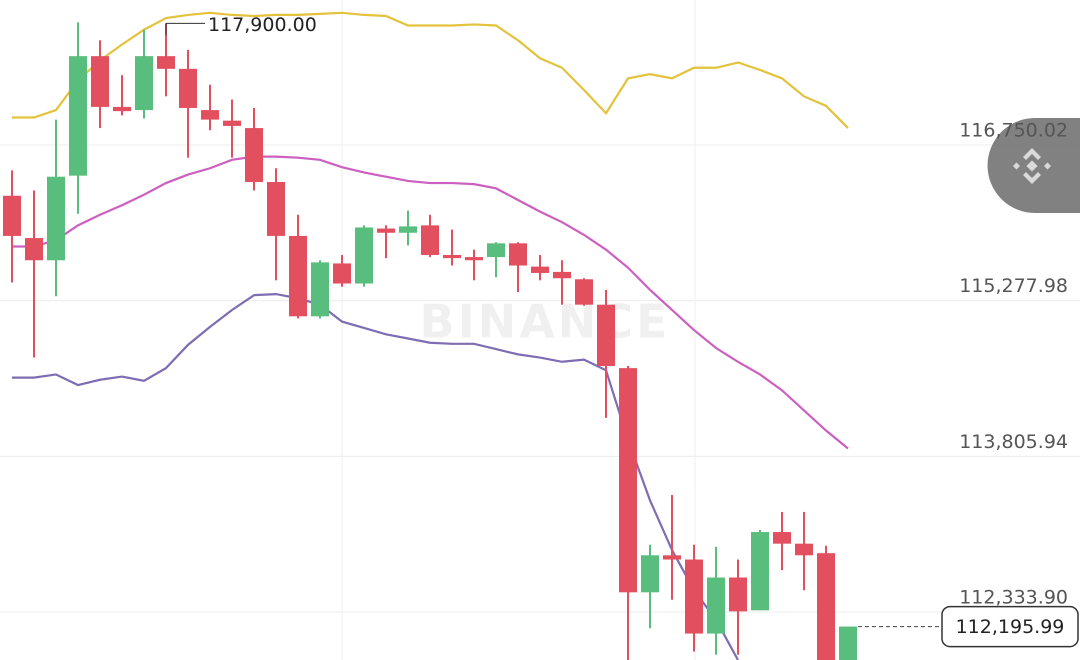 Image resolution: width=1080 pixels, height=660 pixels. I want to click on last-price-box, so click(1010, 626).